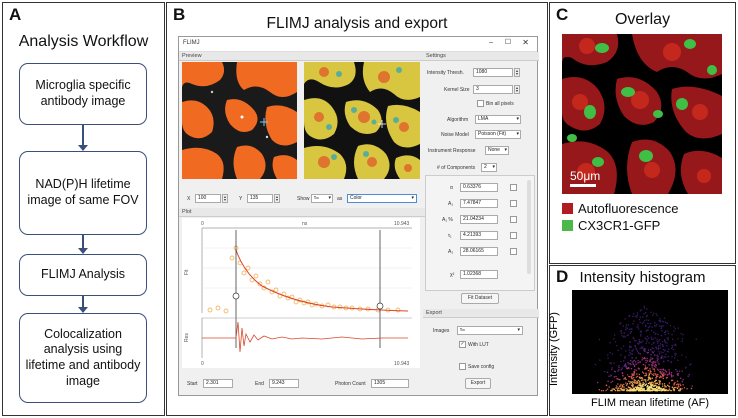  Describe the element at coordinates (479, 274) in the screenshot. I see `chi-squared-value: 1.02368` at that location.